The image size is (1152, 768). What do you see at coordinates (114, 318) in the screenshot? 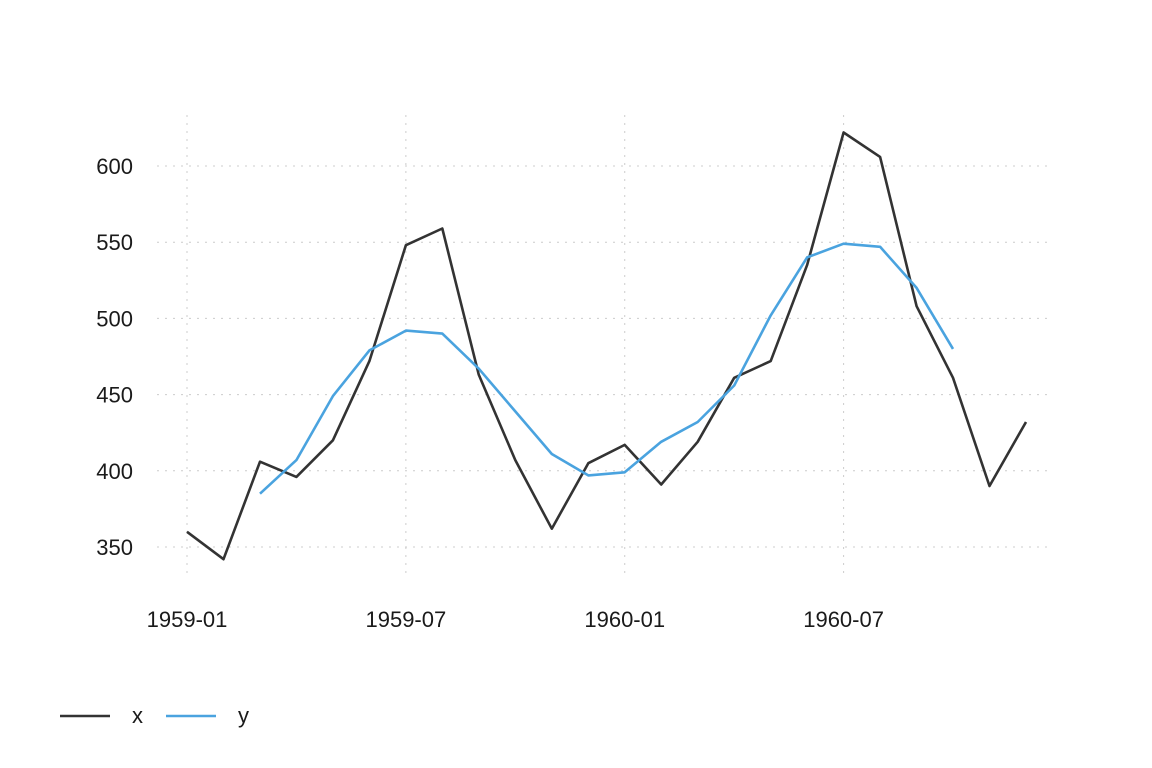
I see `y-tick-label: 500` at bounding box center [114, 318].